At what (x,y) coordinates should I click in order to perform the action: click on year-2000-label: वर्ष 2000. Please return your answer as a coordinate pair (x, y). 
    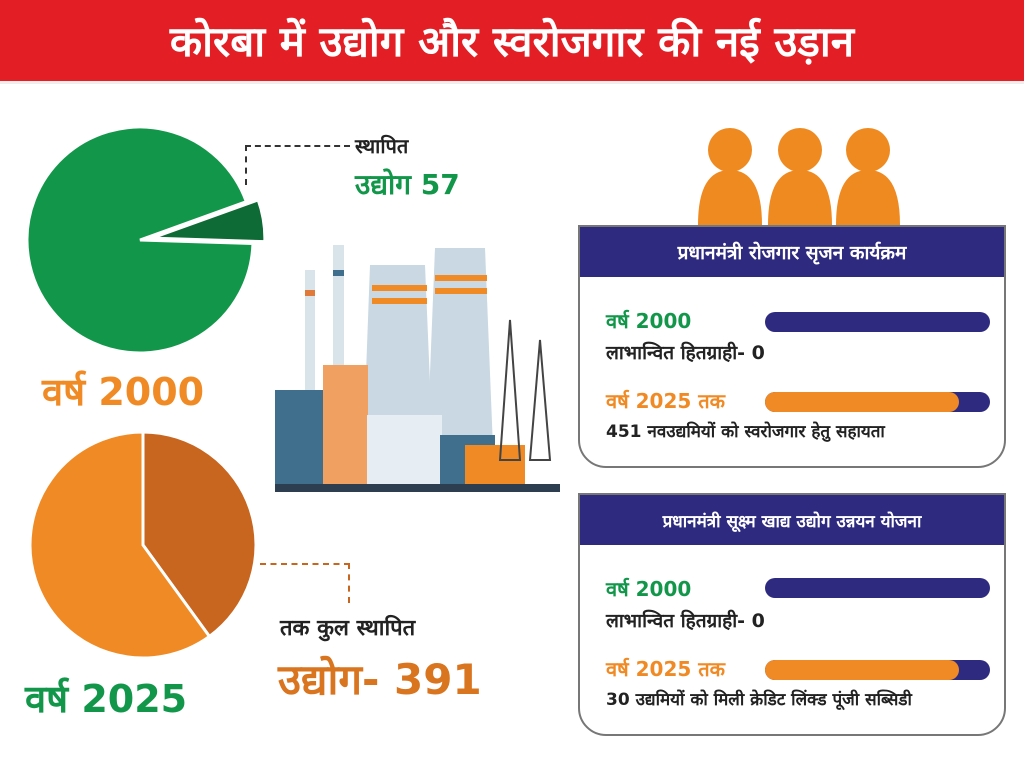
    Looking at the image, I should click on (123, 392).